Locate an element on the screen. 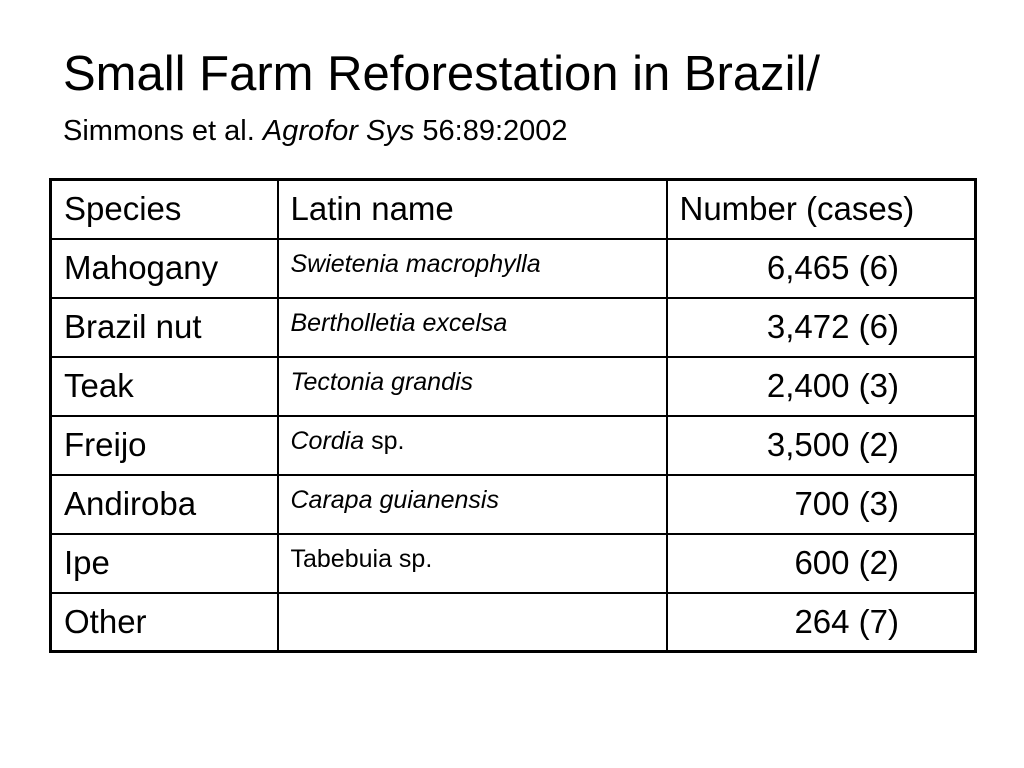 This screenshot has width=1024, height=768. table-header-row: Species Latin name Number (cases) is located at coordinates (513, 209).